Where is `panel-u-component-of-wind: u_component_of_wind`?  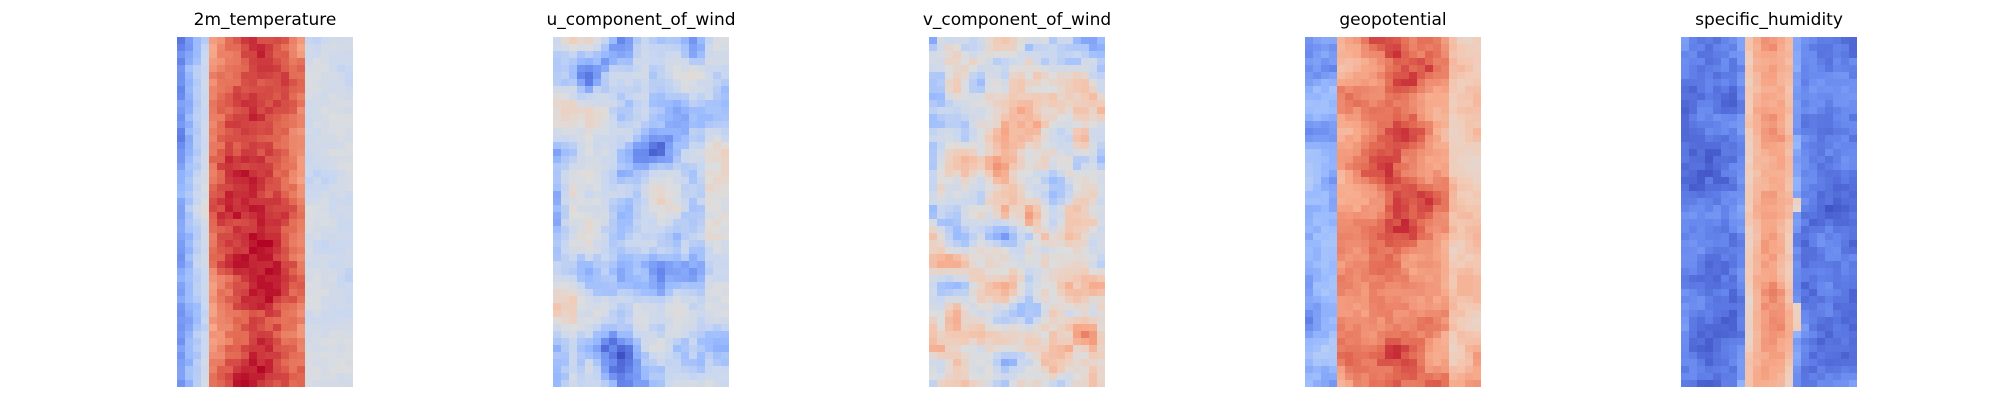
panel-u-component-of-wind: u_component_of_wind is located at coordinates (641, 200).